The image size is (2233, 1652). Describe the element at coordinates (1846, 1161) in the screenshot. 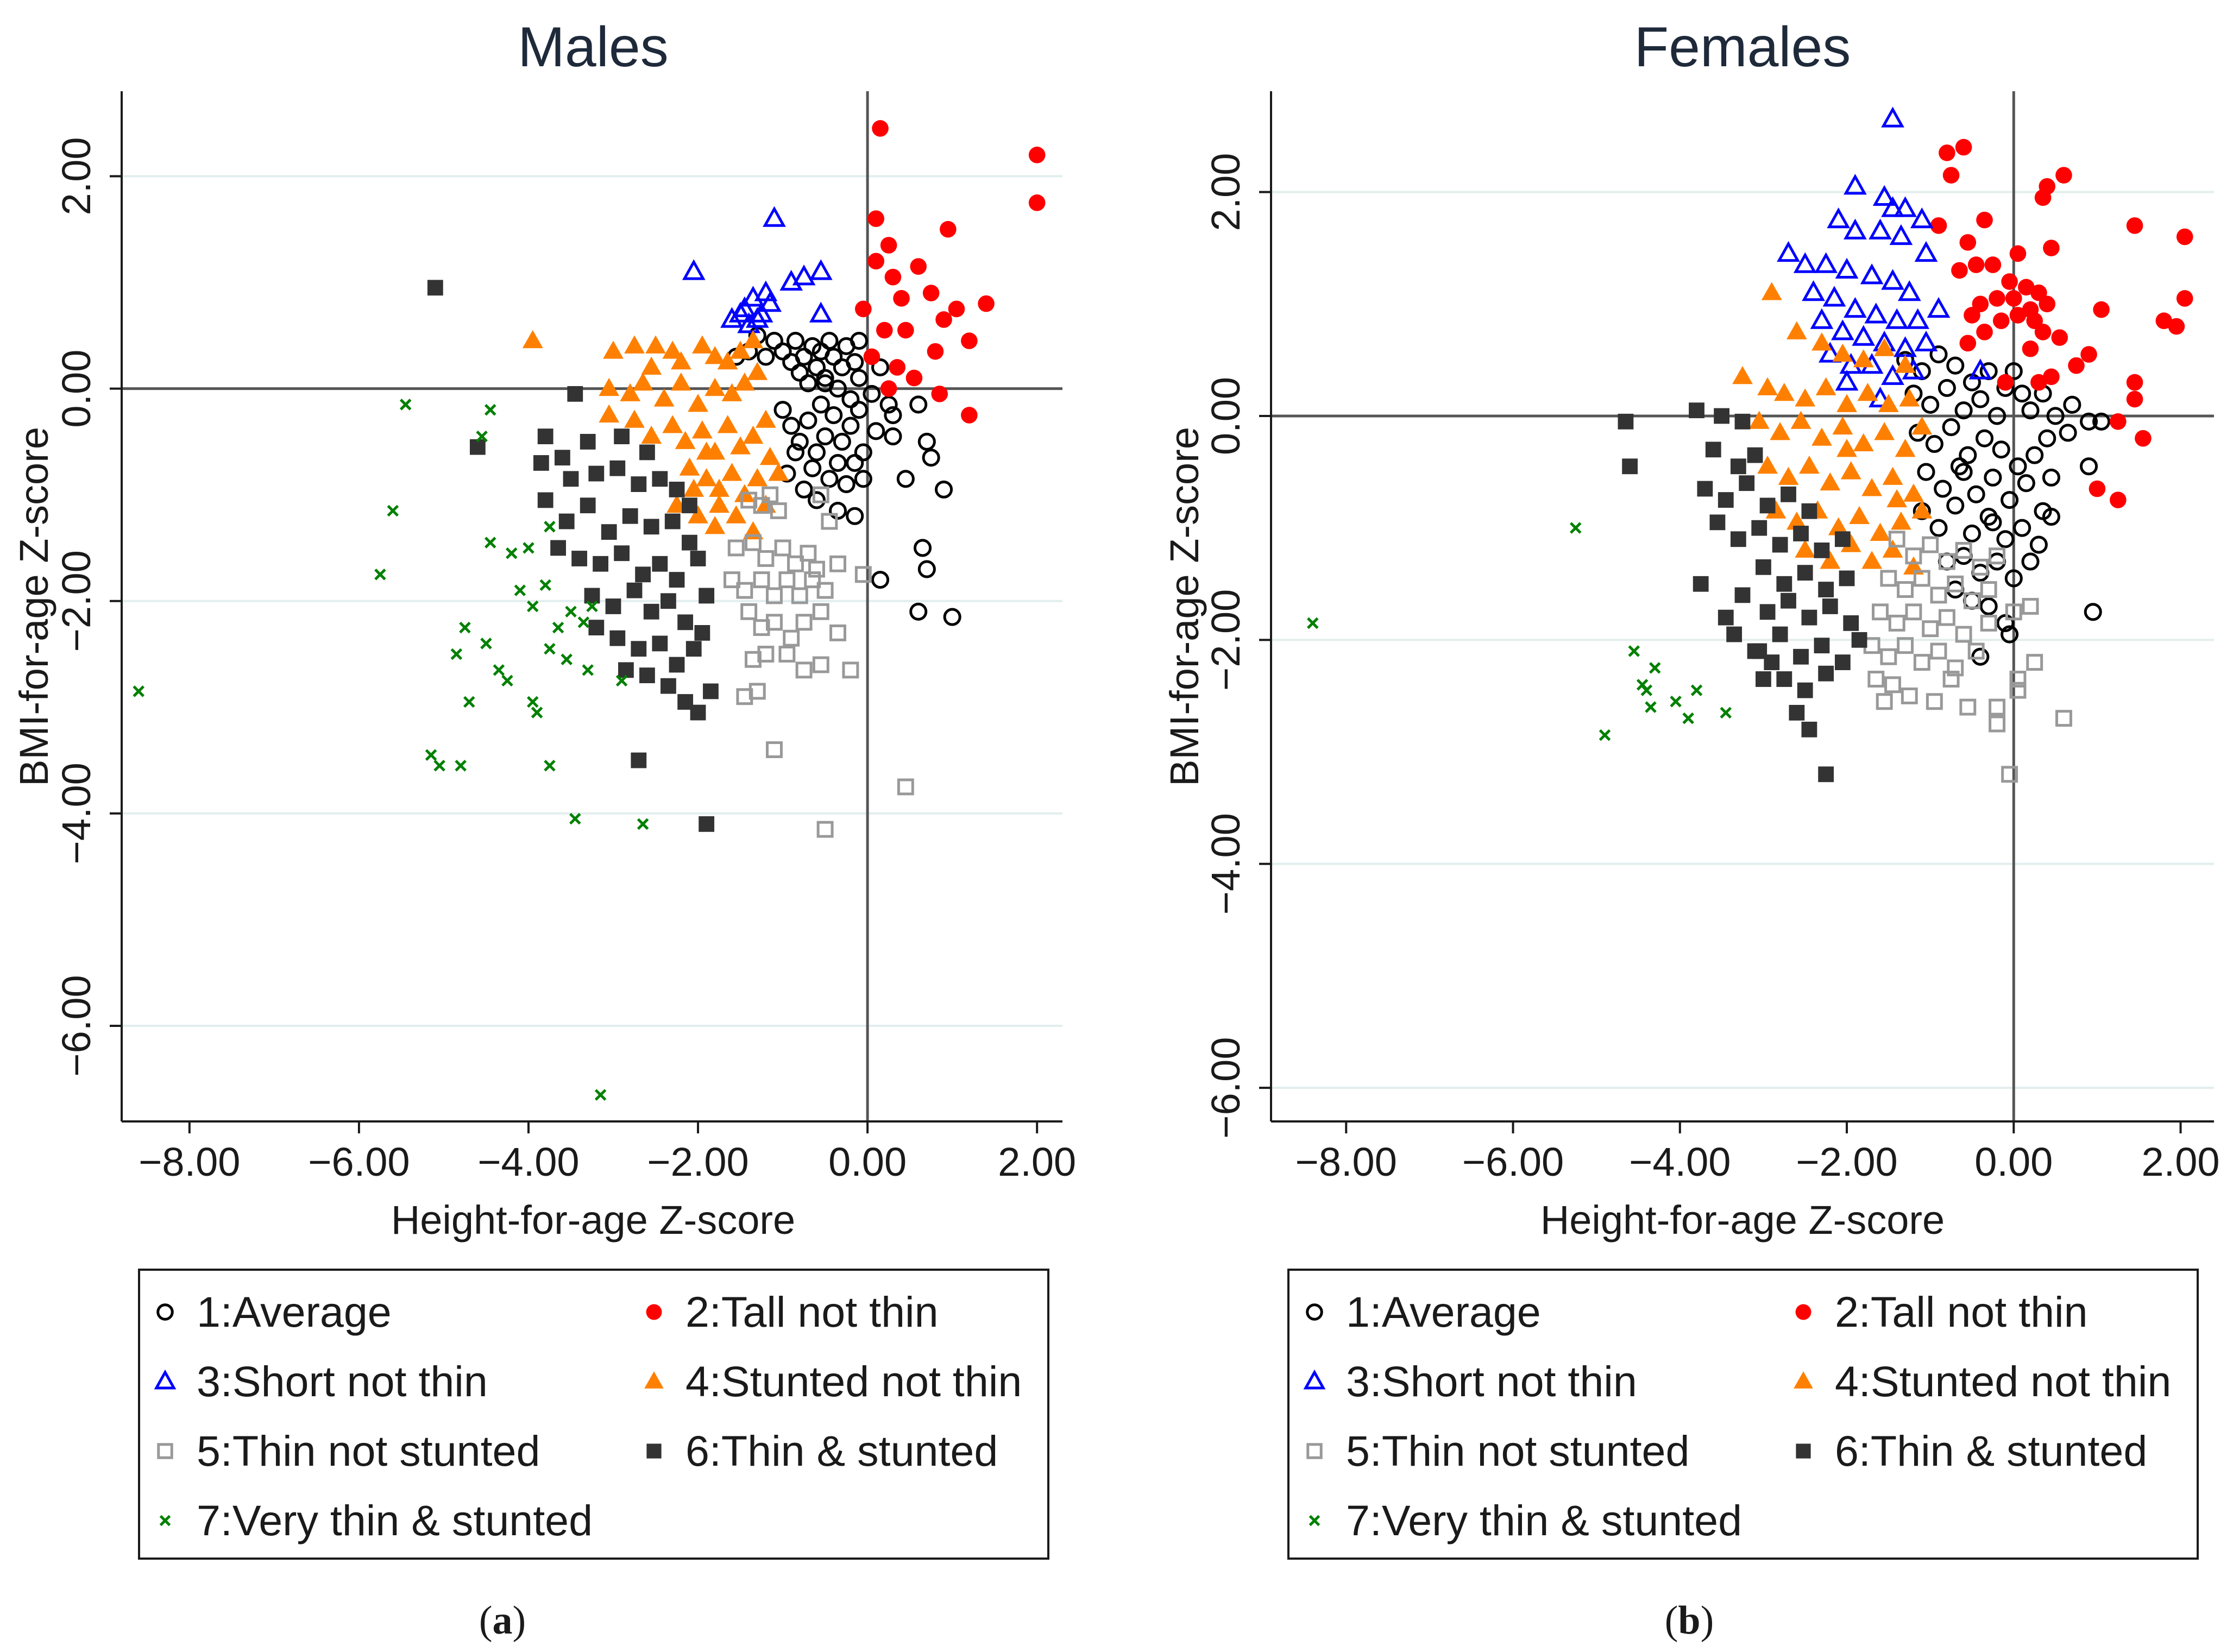

I see `x-tick-label: −2.00` at that location.